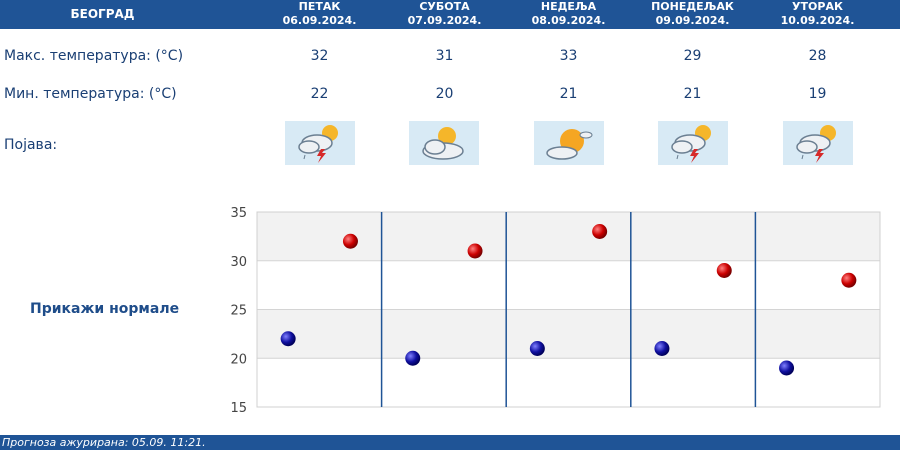 The width and height of the screenshot is (900, 450). I want to click on max-temp-value-1: 32, so click(319, 56).